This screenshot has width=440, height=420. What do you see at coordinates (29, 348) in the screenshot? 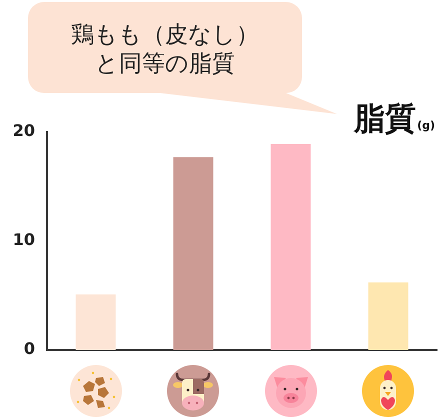
I see `y-tick-label: 0` at bounding box center [29, 348].